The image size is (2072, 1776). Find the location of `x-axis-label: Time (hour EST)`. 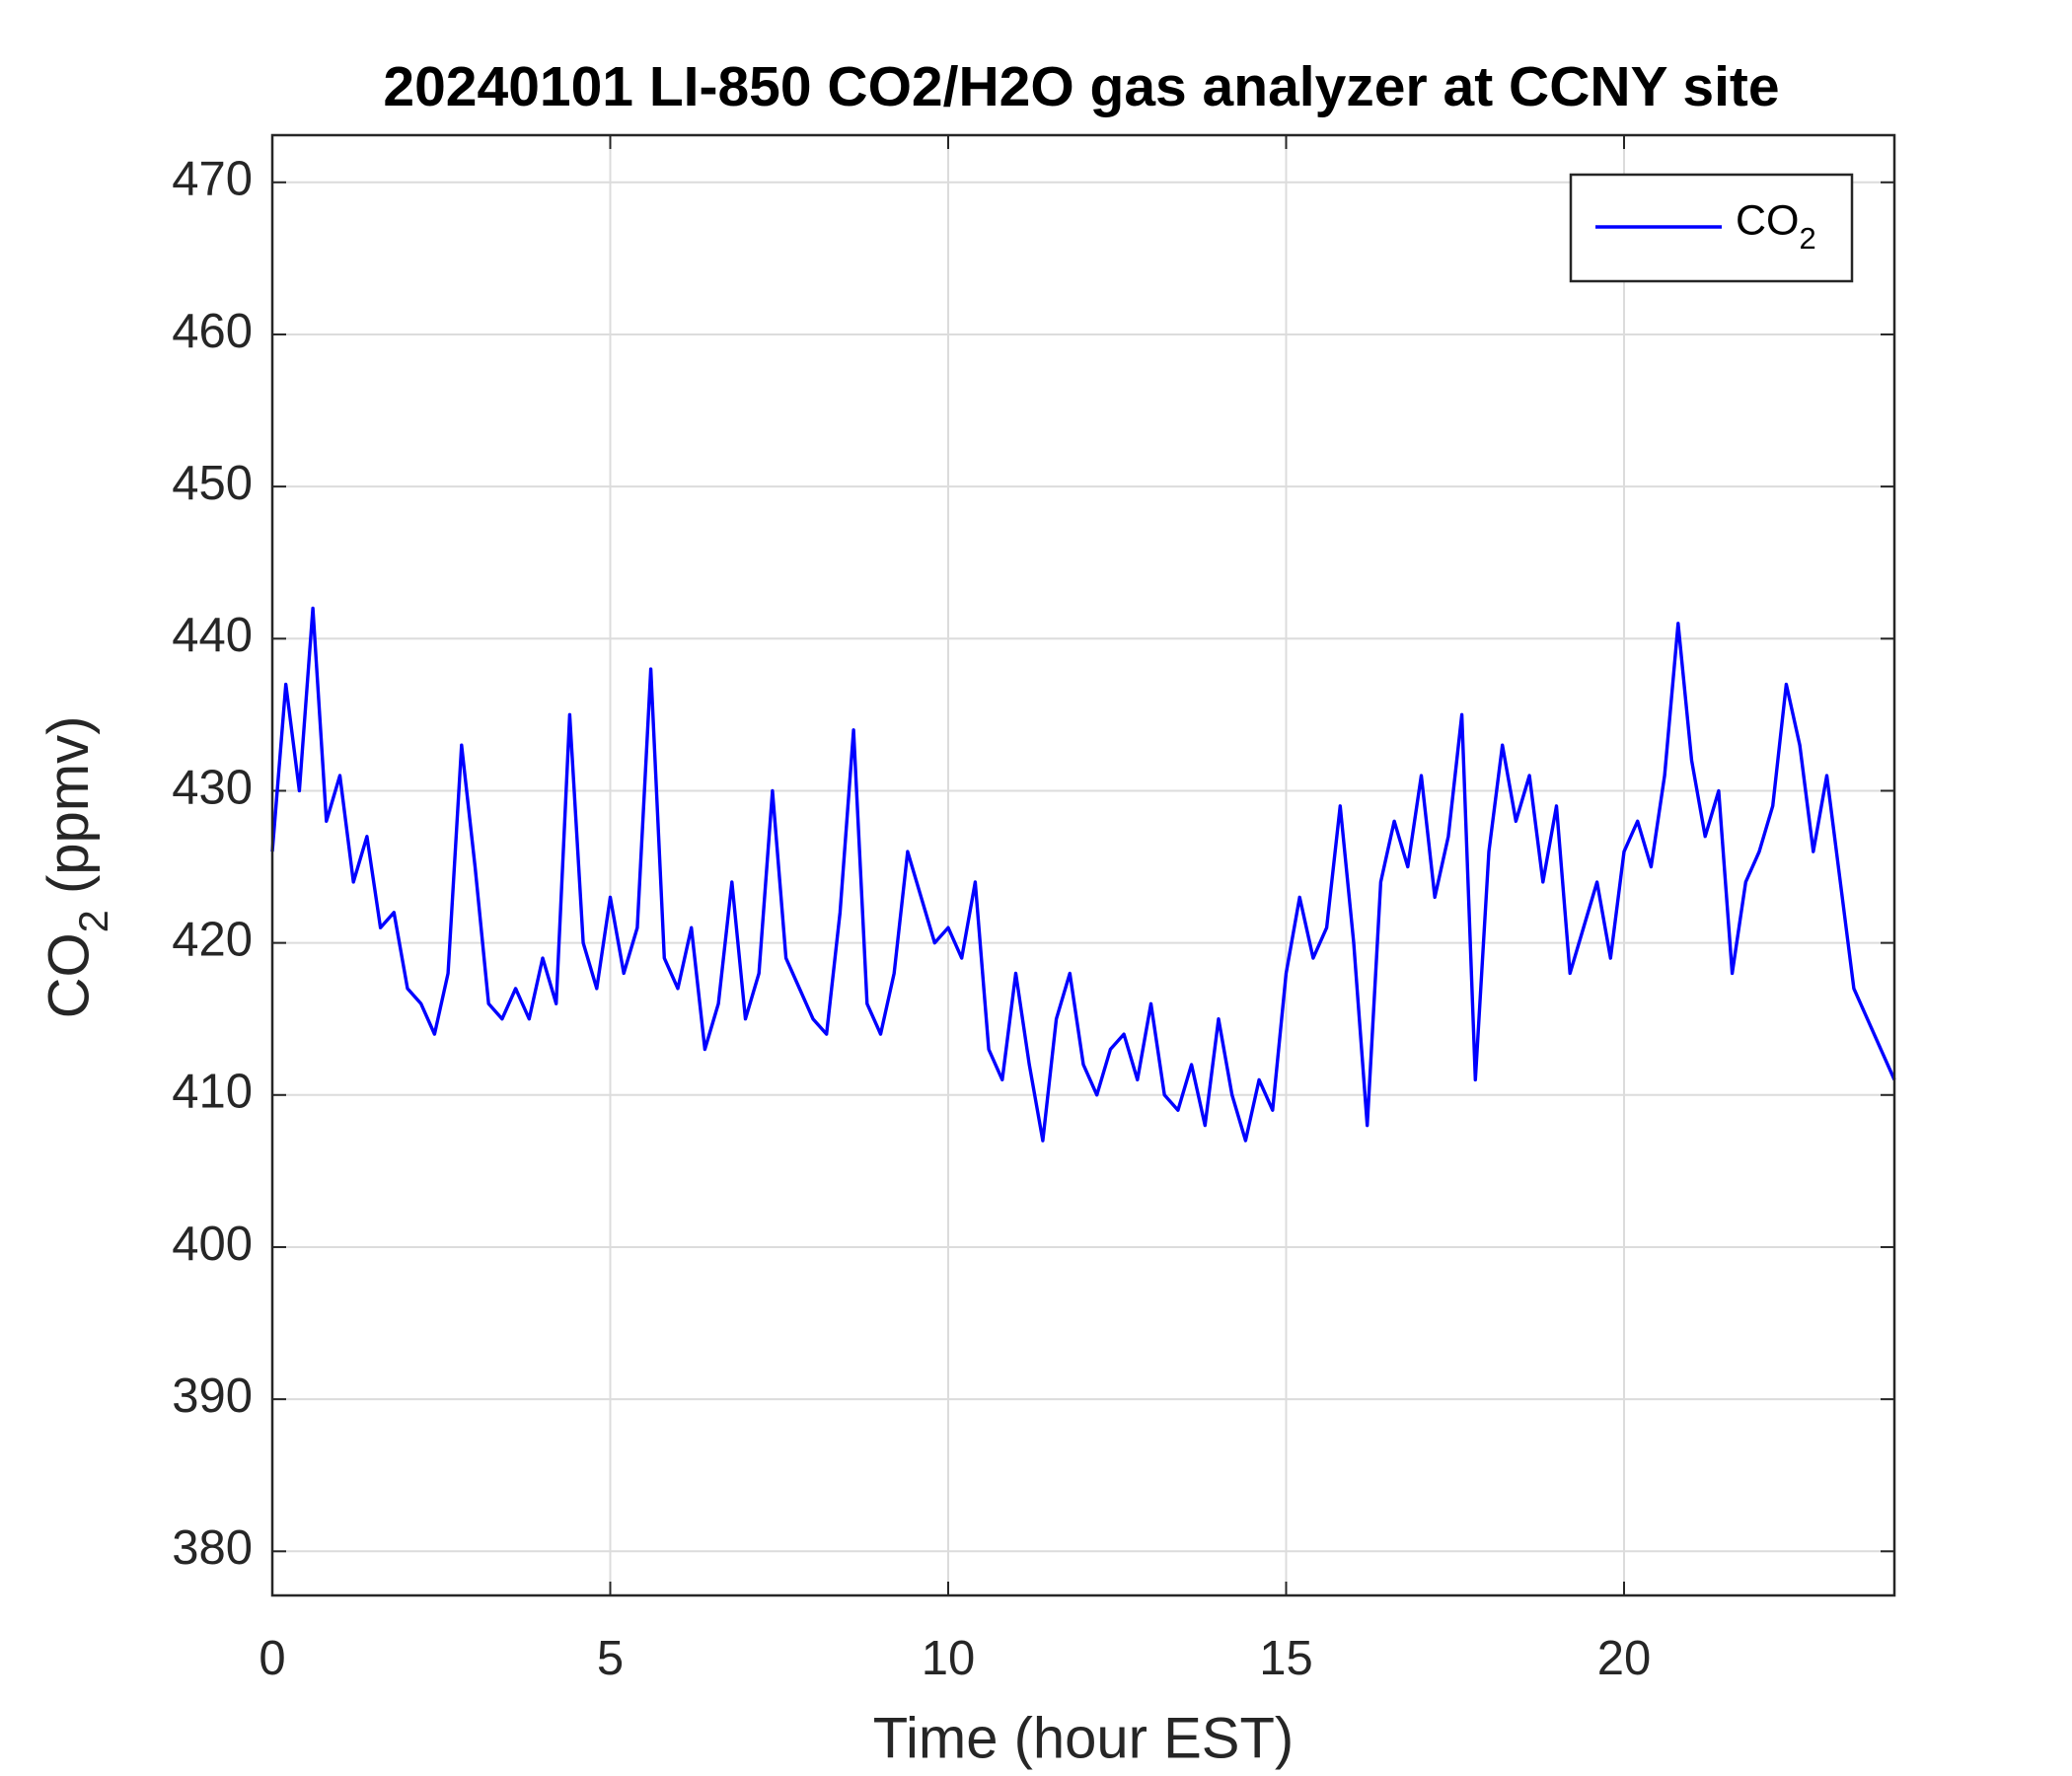

x-axis-label: Time (hour EST) is located at coordinates (1083, 1738).